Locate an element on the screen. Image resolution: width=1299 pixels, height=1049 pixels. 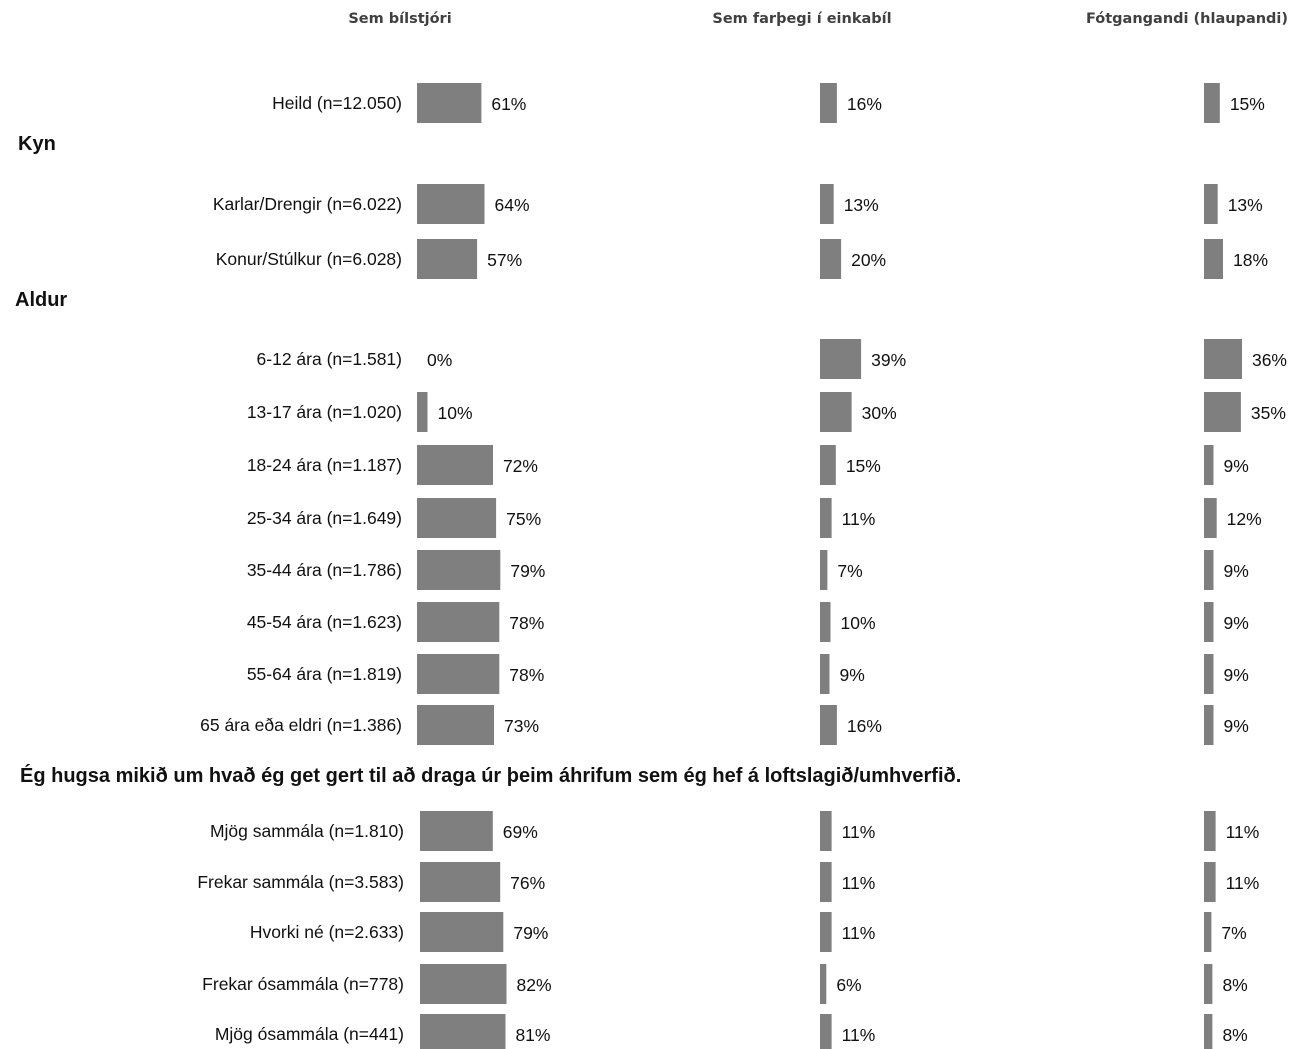
row-label: Frekar ósammála (n=778) is located at coordinates (303, 984).